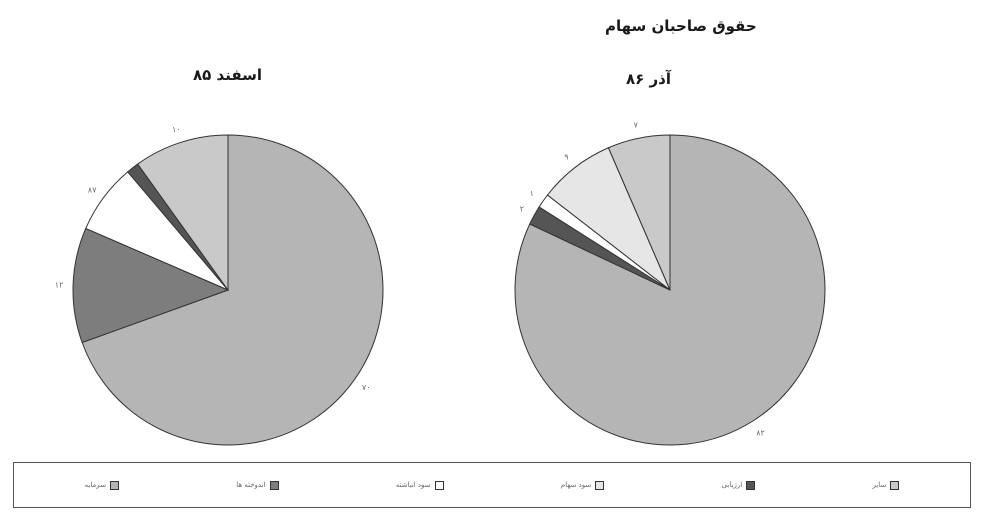 The image size is (985, 524). What do you see at coordinates (366, 387) in the screenshot?
I see `pie-0-label-0: ۷۰` at bounding box center [366, 387].